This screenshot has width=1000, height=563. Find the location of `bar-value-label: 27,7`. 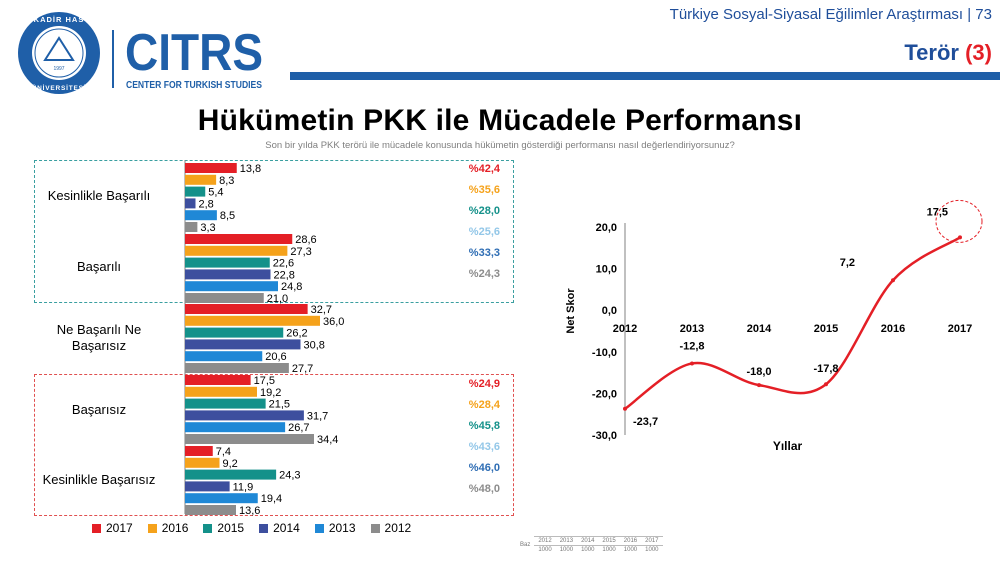

bar-value-label: 27,7 is located at coordinates (302, 369).